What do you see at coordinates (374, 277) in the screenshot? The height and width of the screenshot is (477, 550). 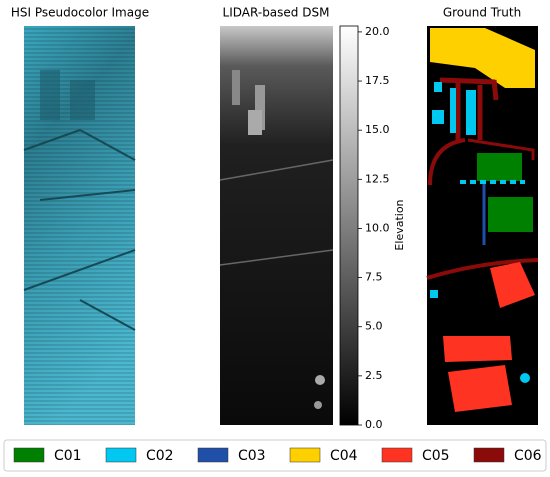 I see `colorbar-tick-label: 7.5` at bounding box center [374, 277].